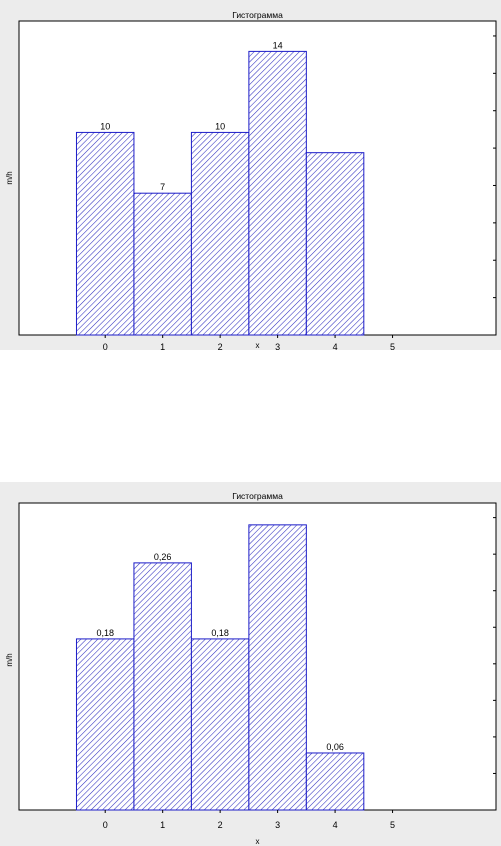 This screenshot has width=501, height=846. What do you see at coordinates (162, 187) in the screenshot?
I see `bar-data-label: 7` at bounding box center [162, 187].